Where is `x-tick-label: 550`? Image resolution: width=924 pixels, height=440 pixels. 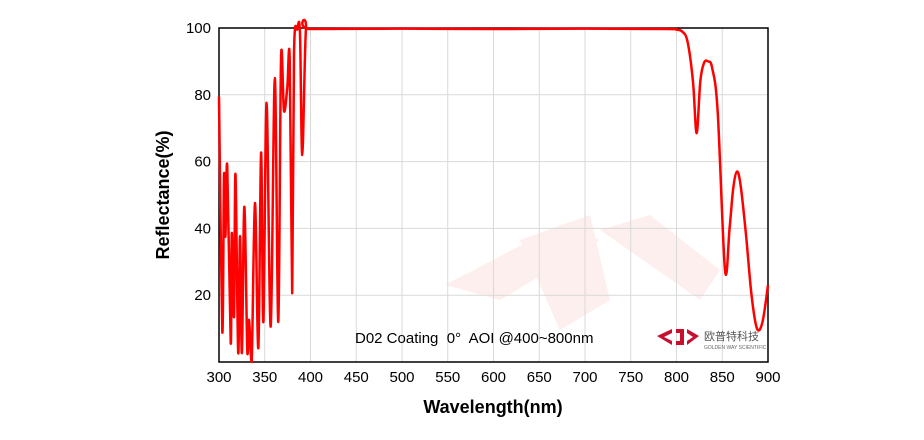
x-tick-label: 550 is located at coordinates (447, 377).